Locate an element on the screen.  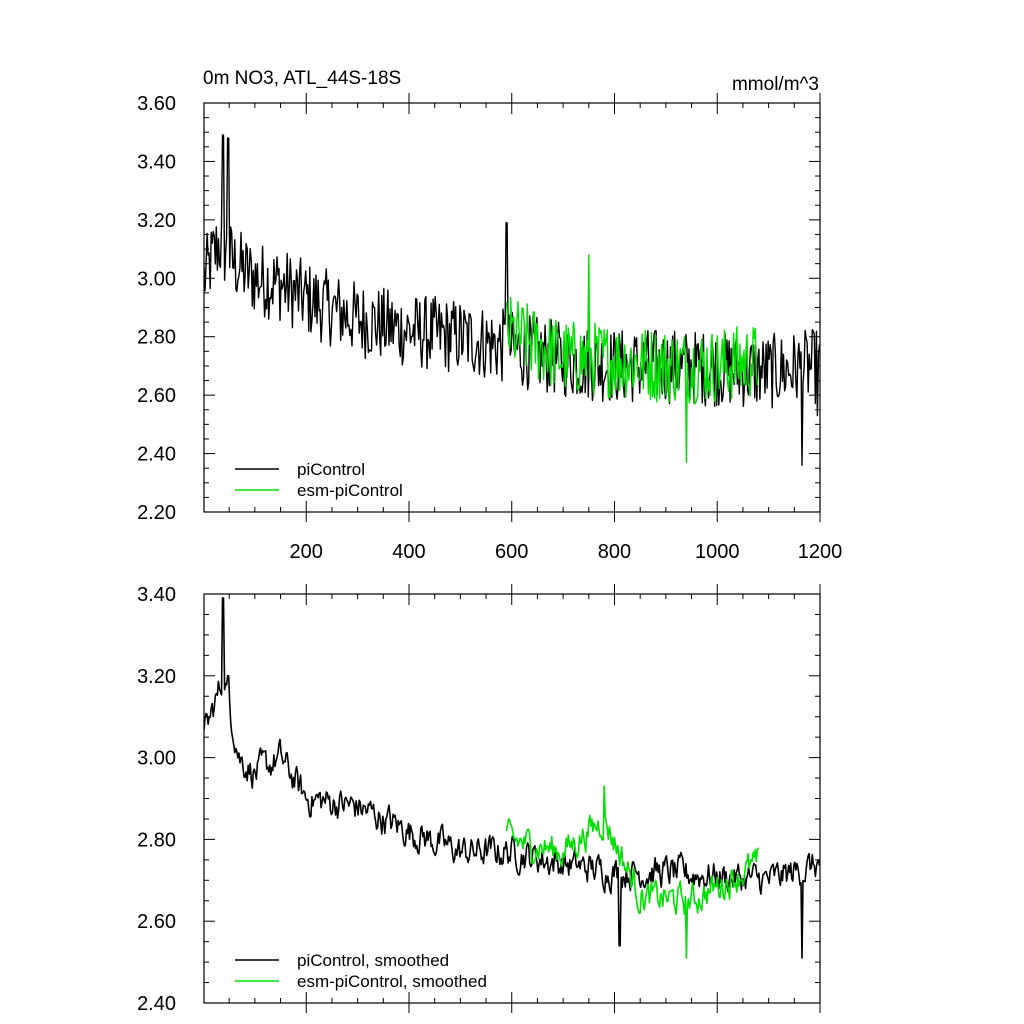
x-tick-label: 800 is located at coordinates (614, 552).